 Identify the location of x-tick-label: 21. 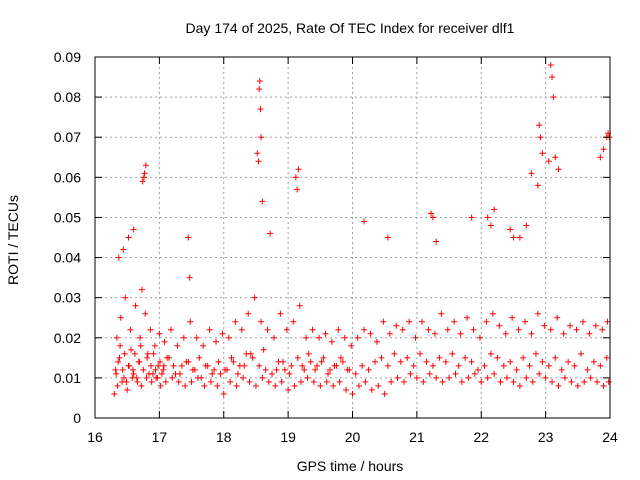
(417, 437).